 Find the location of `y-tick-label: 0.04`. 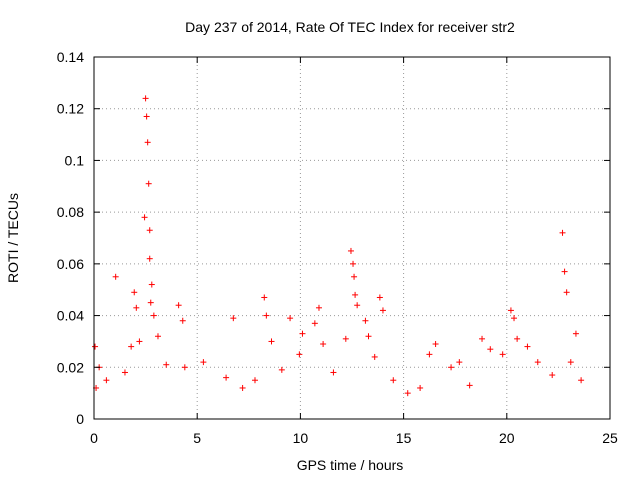

y-tick-label: 0.04 is located at coordinates (70, 316).